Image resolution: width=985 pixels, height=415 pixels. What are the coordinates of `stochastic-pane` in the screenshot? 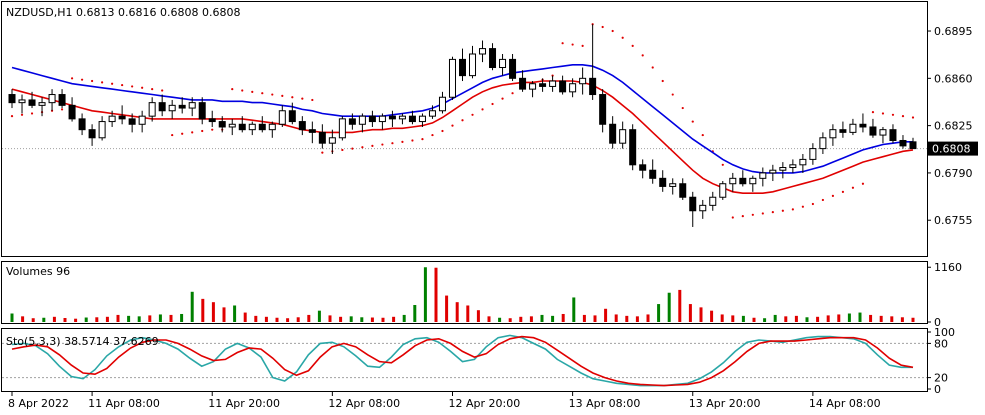 It's located at (464, 360).